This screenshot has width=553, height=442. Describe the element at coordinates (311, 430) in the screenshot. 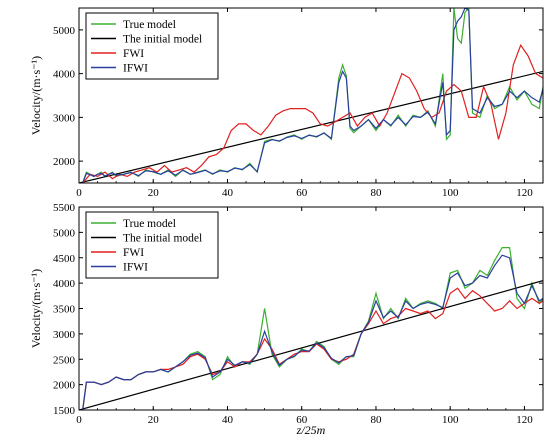

I see `x-axis-label: z/25m` at that location.